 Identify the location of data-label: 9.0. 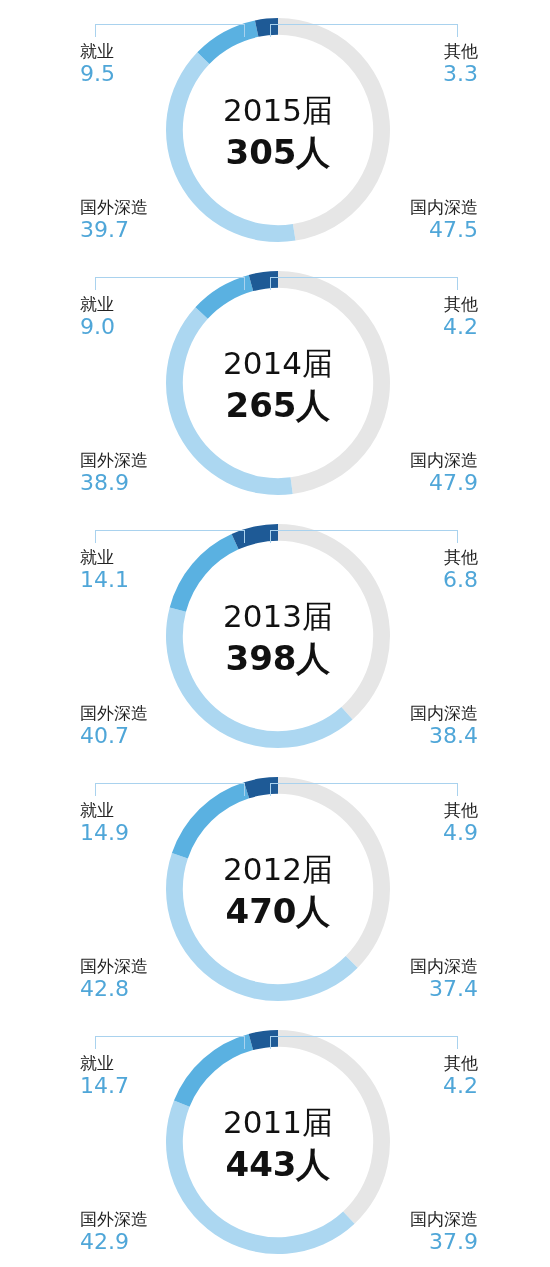
(97, 326).